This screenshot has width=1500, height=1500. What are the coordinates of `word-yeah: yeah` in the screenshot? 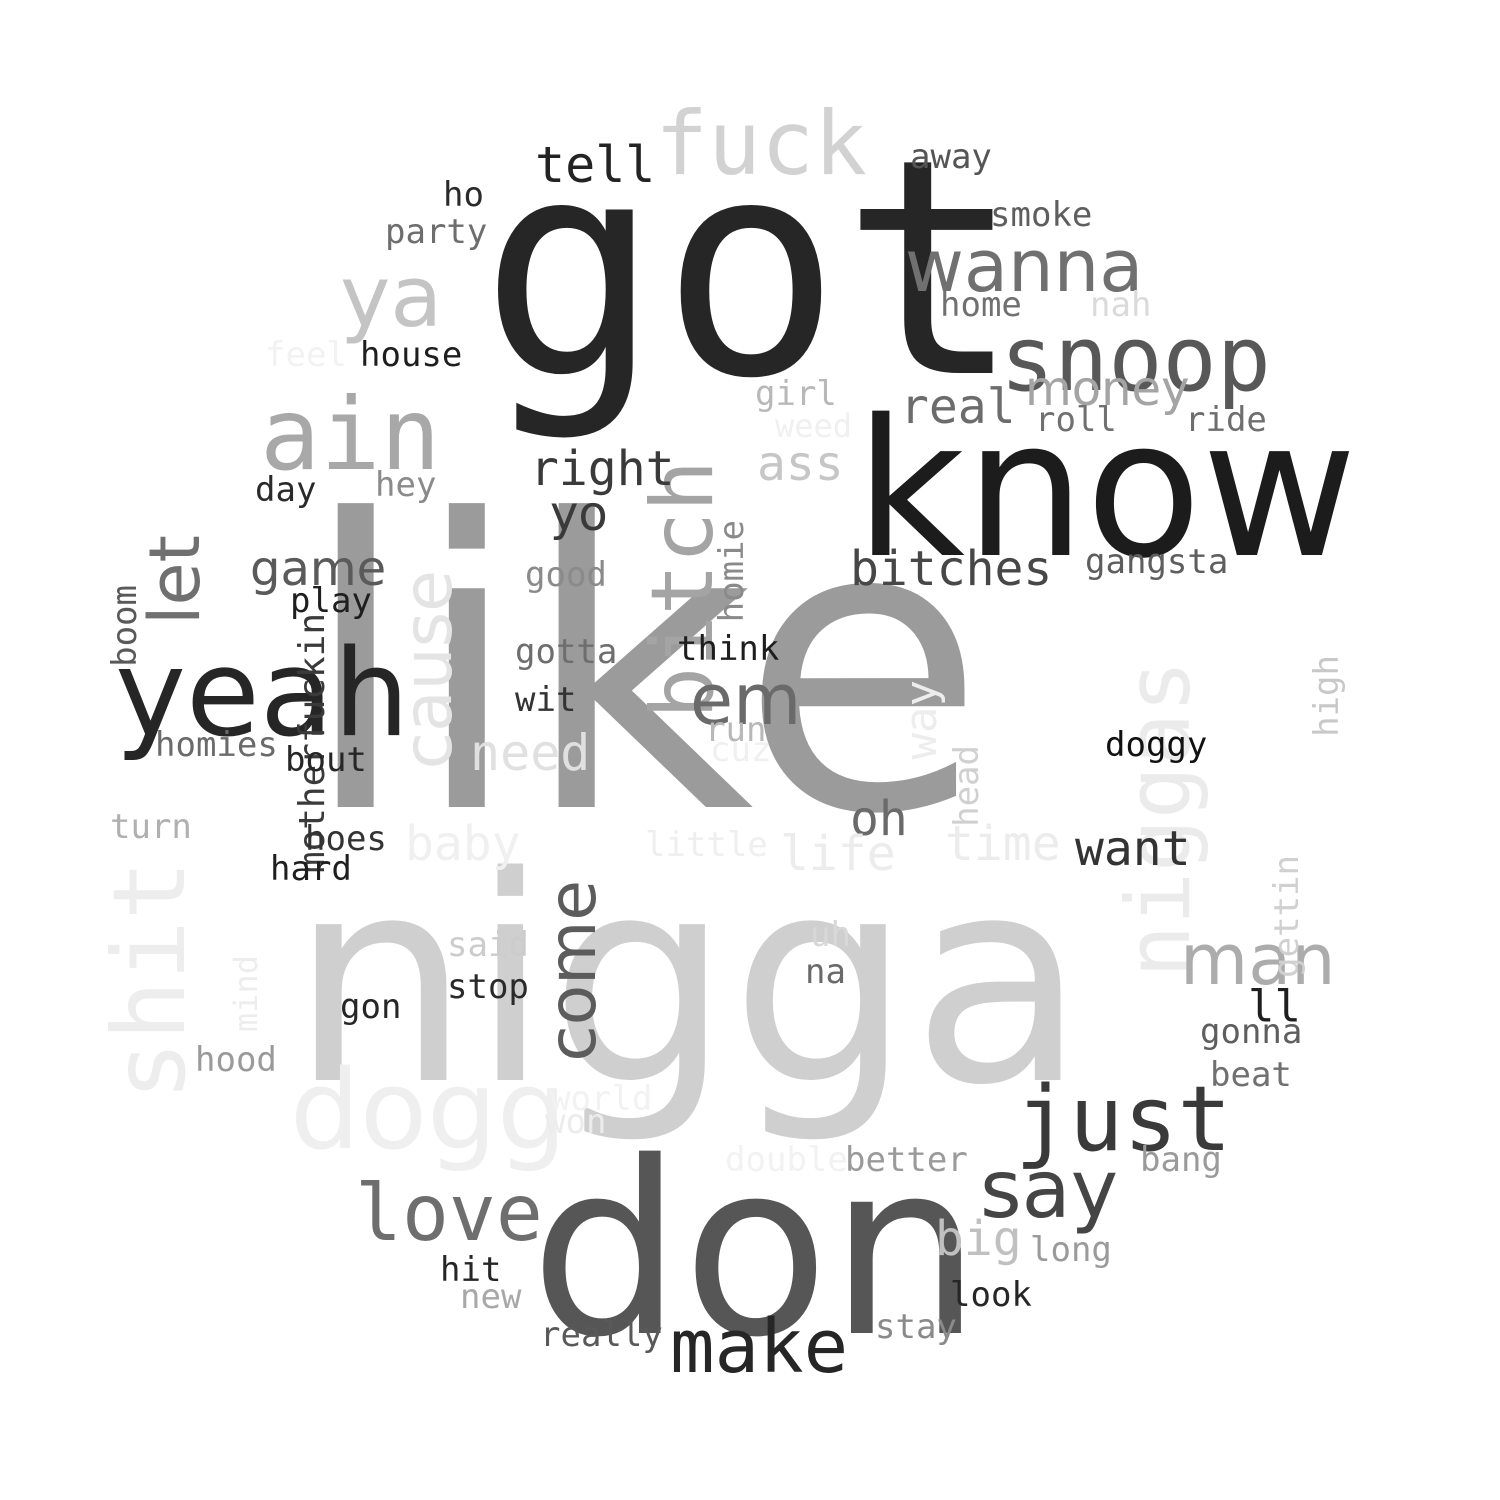 It's located at (262, 694).